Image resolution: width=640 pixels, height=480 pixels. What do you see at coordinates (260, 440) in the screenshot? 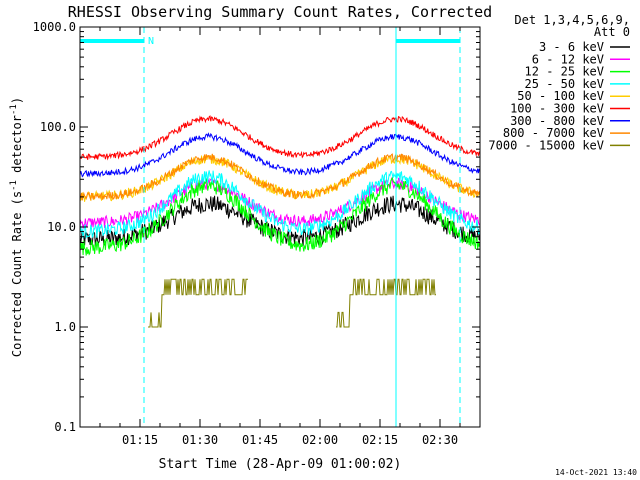
I see `x-tick-label: 01:45` at bounding box center [260, 440].